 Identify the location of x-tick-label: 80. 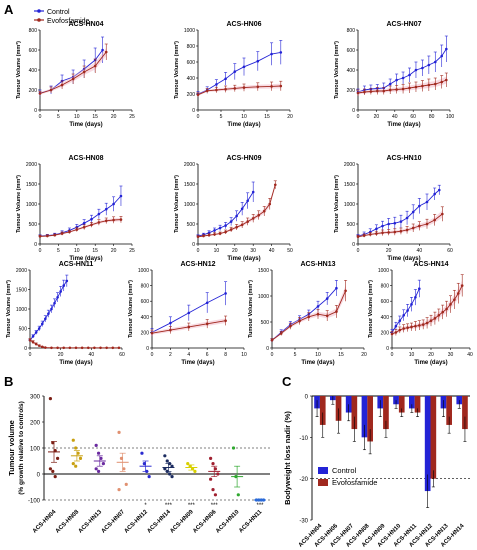
(432, 117).